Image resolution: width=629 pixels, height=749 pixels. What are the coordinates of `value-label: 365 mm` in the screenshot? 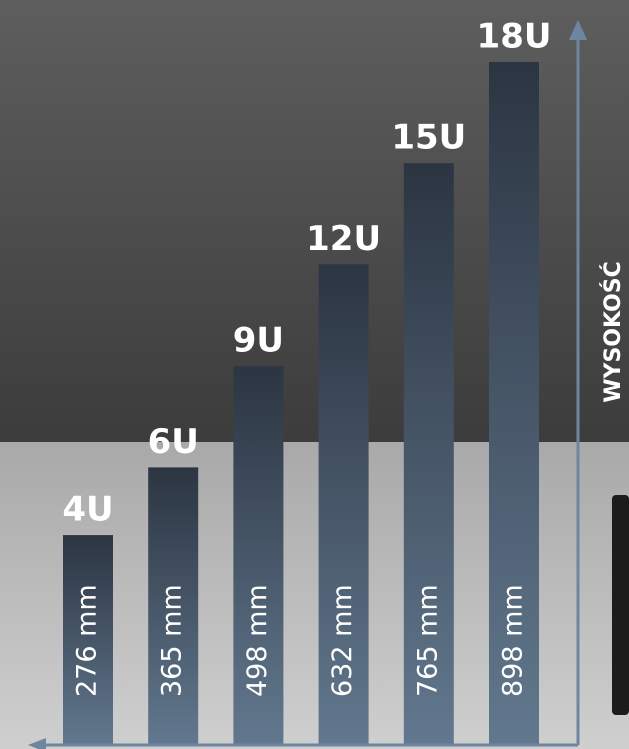 It's located at (172, 640).